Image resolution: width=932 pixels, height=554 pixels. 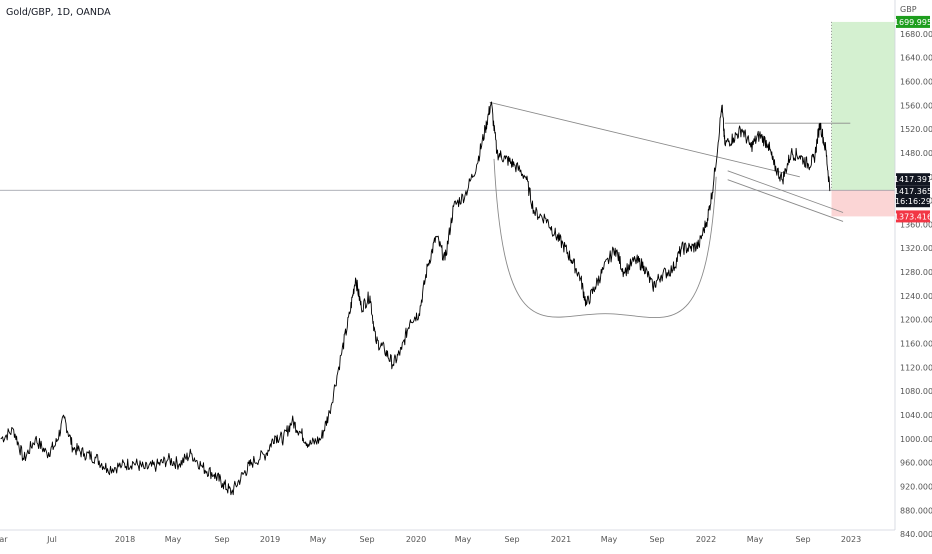 What do you see at coordinates (58, 12) in the screenshot?
I see `symbol-label: Gold/GBP, 1D, OANDA` at bounding box center [58, 12].